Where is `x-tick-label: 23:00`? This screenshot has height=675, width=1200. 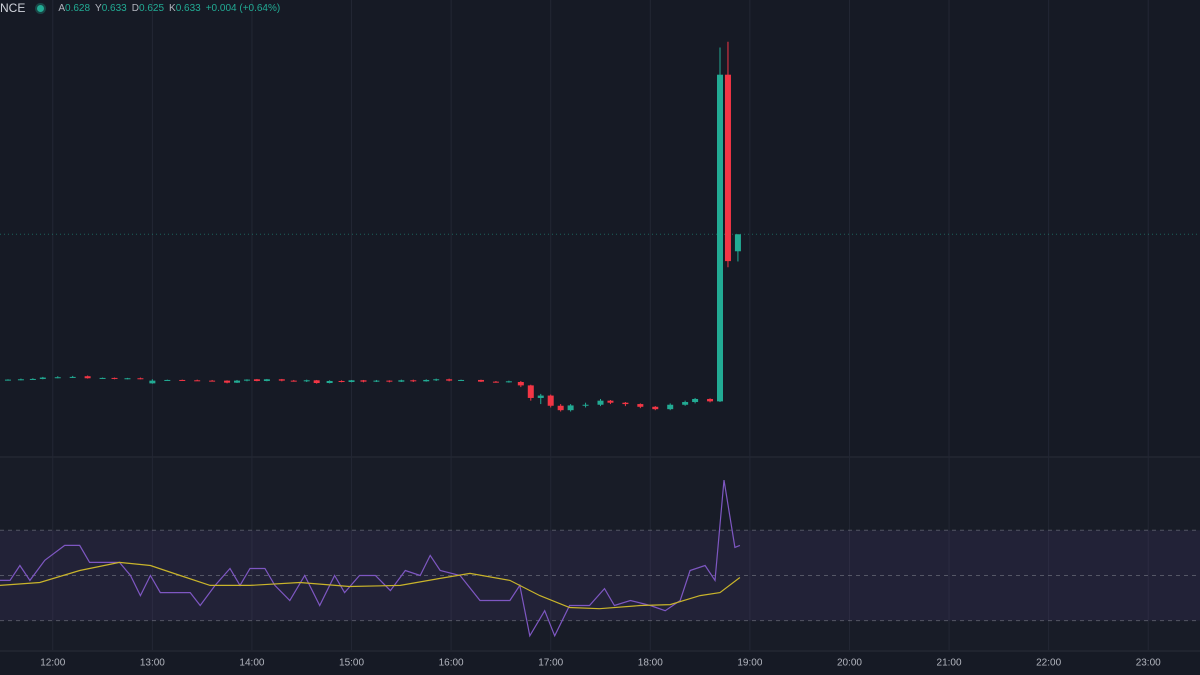
x-tick-label: 23:00 is located at coordinates (1148, 663).